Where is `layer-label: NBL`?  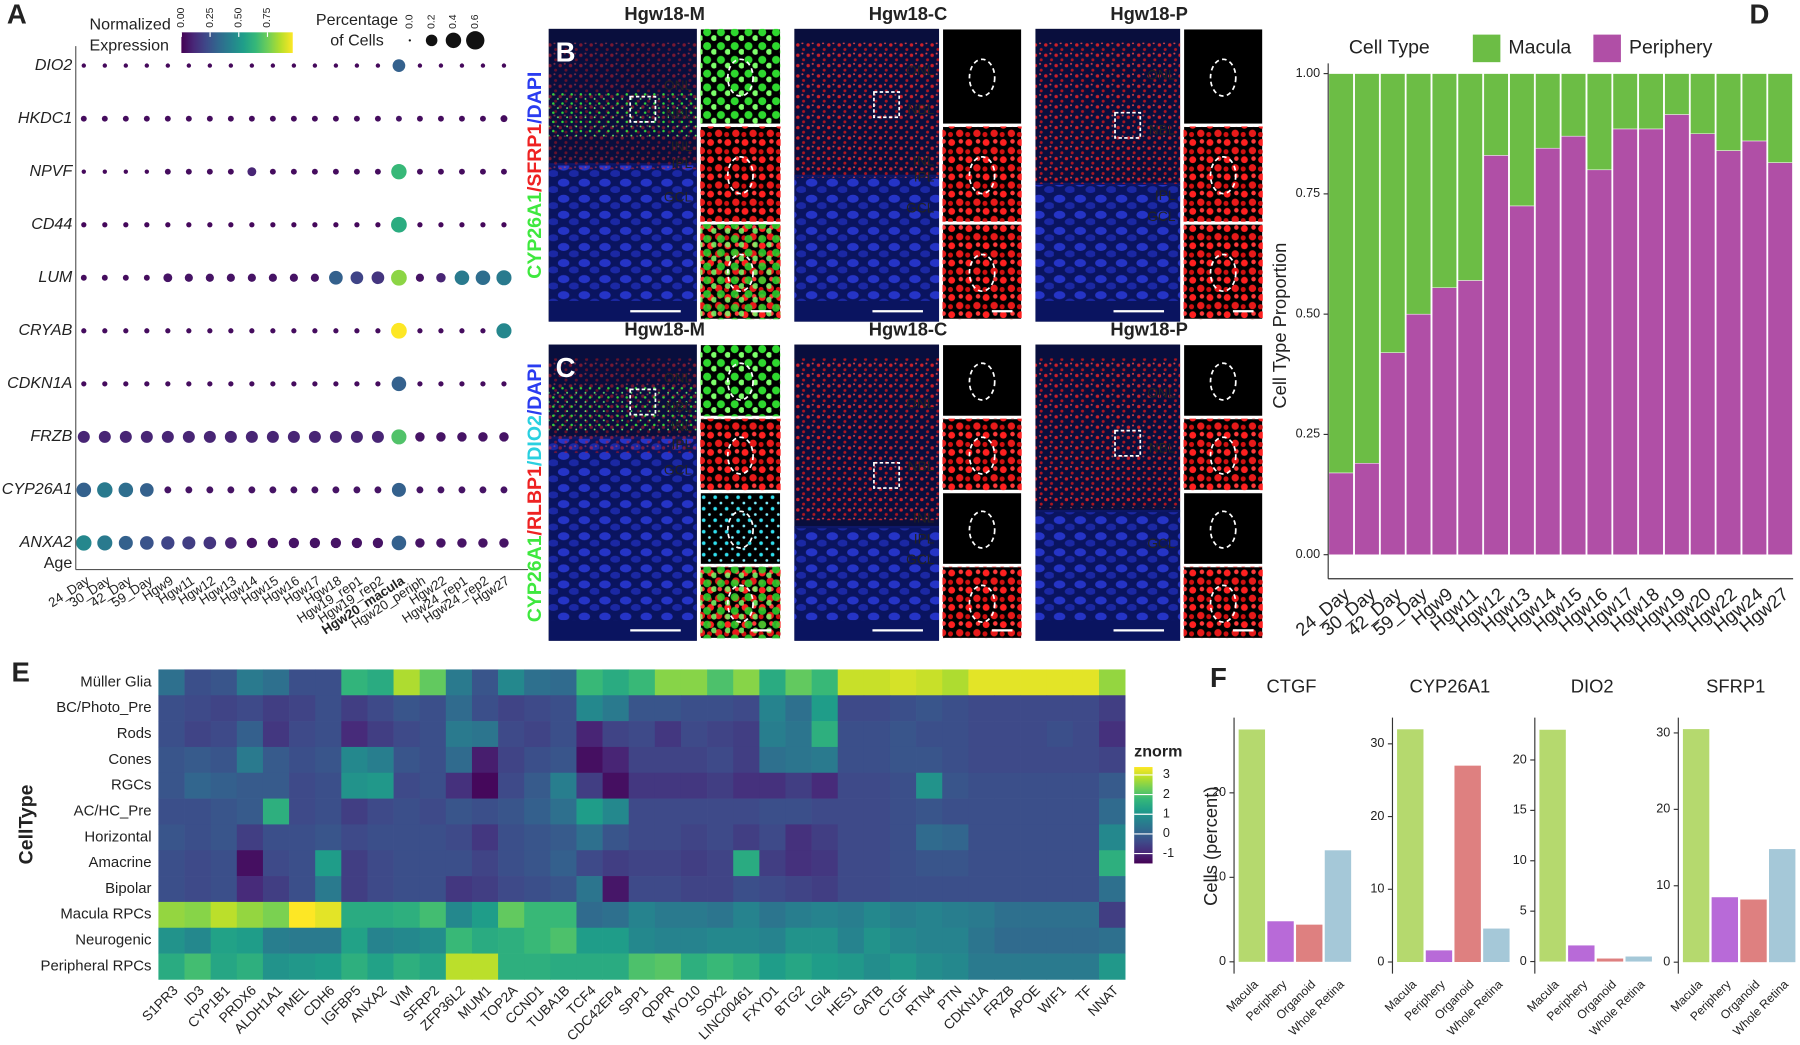
layer-label: NBL is located at coordinates (1162, 130).